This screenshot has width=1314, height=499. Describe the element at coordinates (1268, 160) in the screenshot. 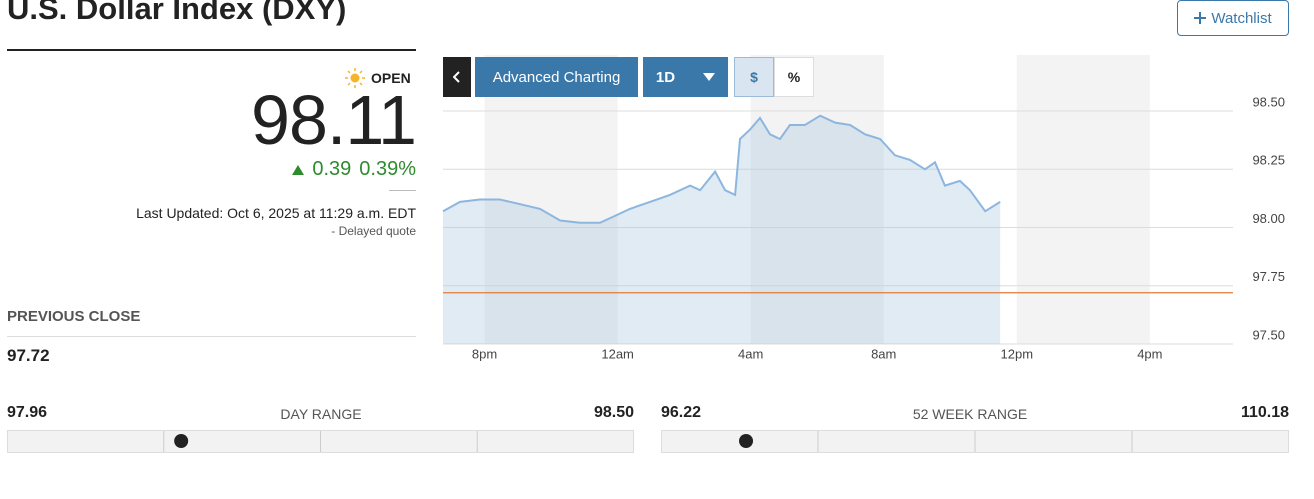

I see `y-tick-label: 98.25` at that location.